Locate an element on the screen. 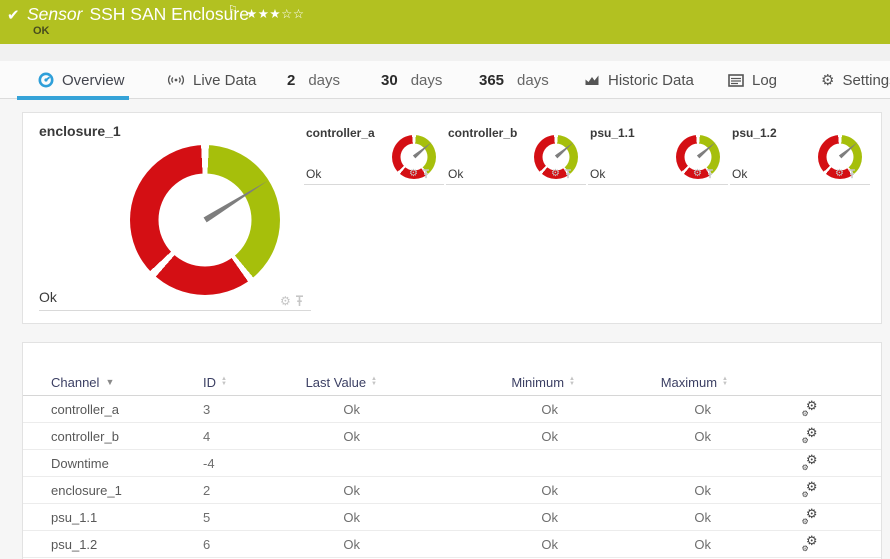 The height and width of the screenshot is (559, 890). cell-channel: controller_a is located at coordinates (85, 409).